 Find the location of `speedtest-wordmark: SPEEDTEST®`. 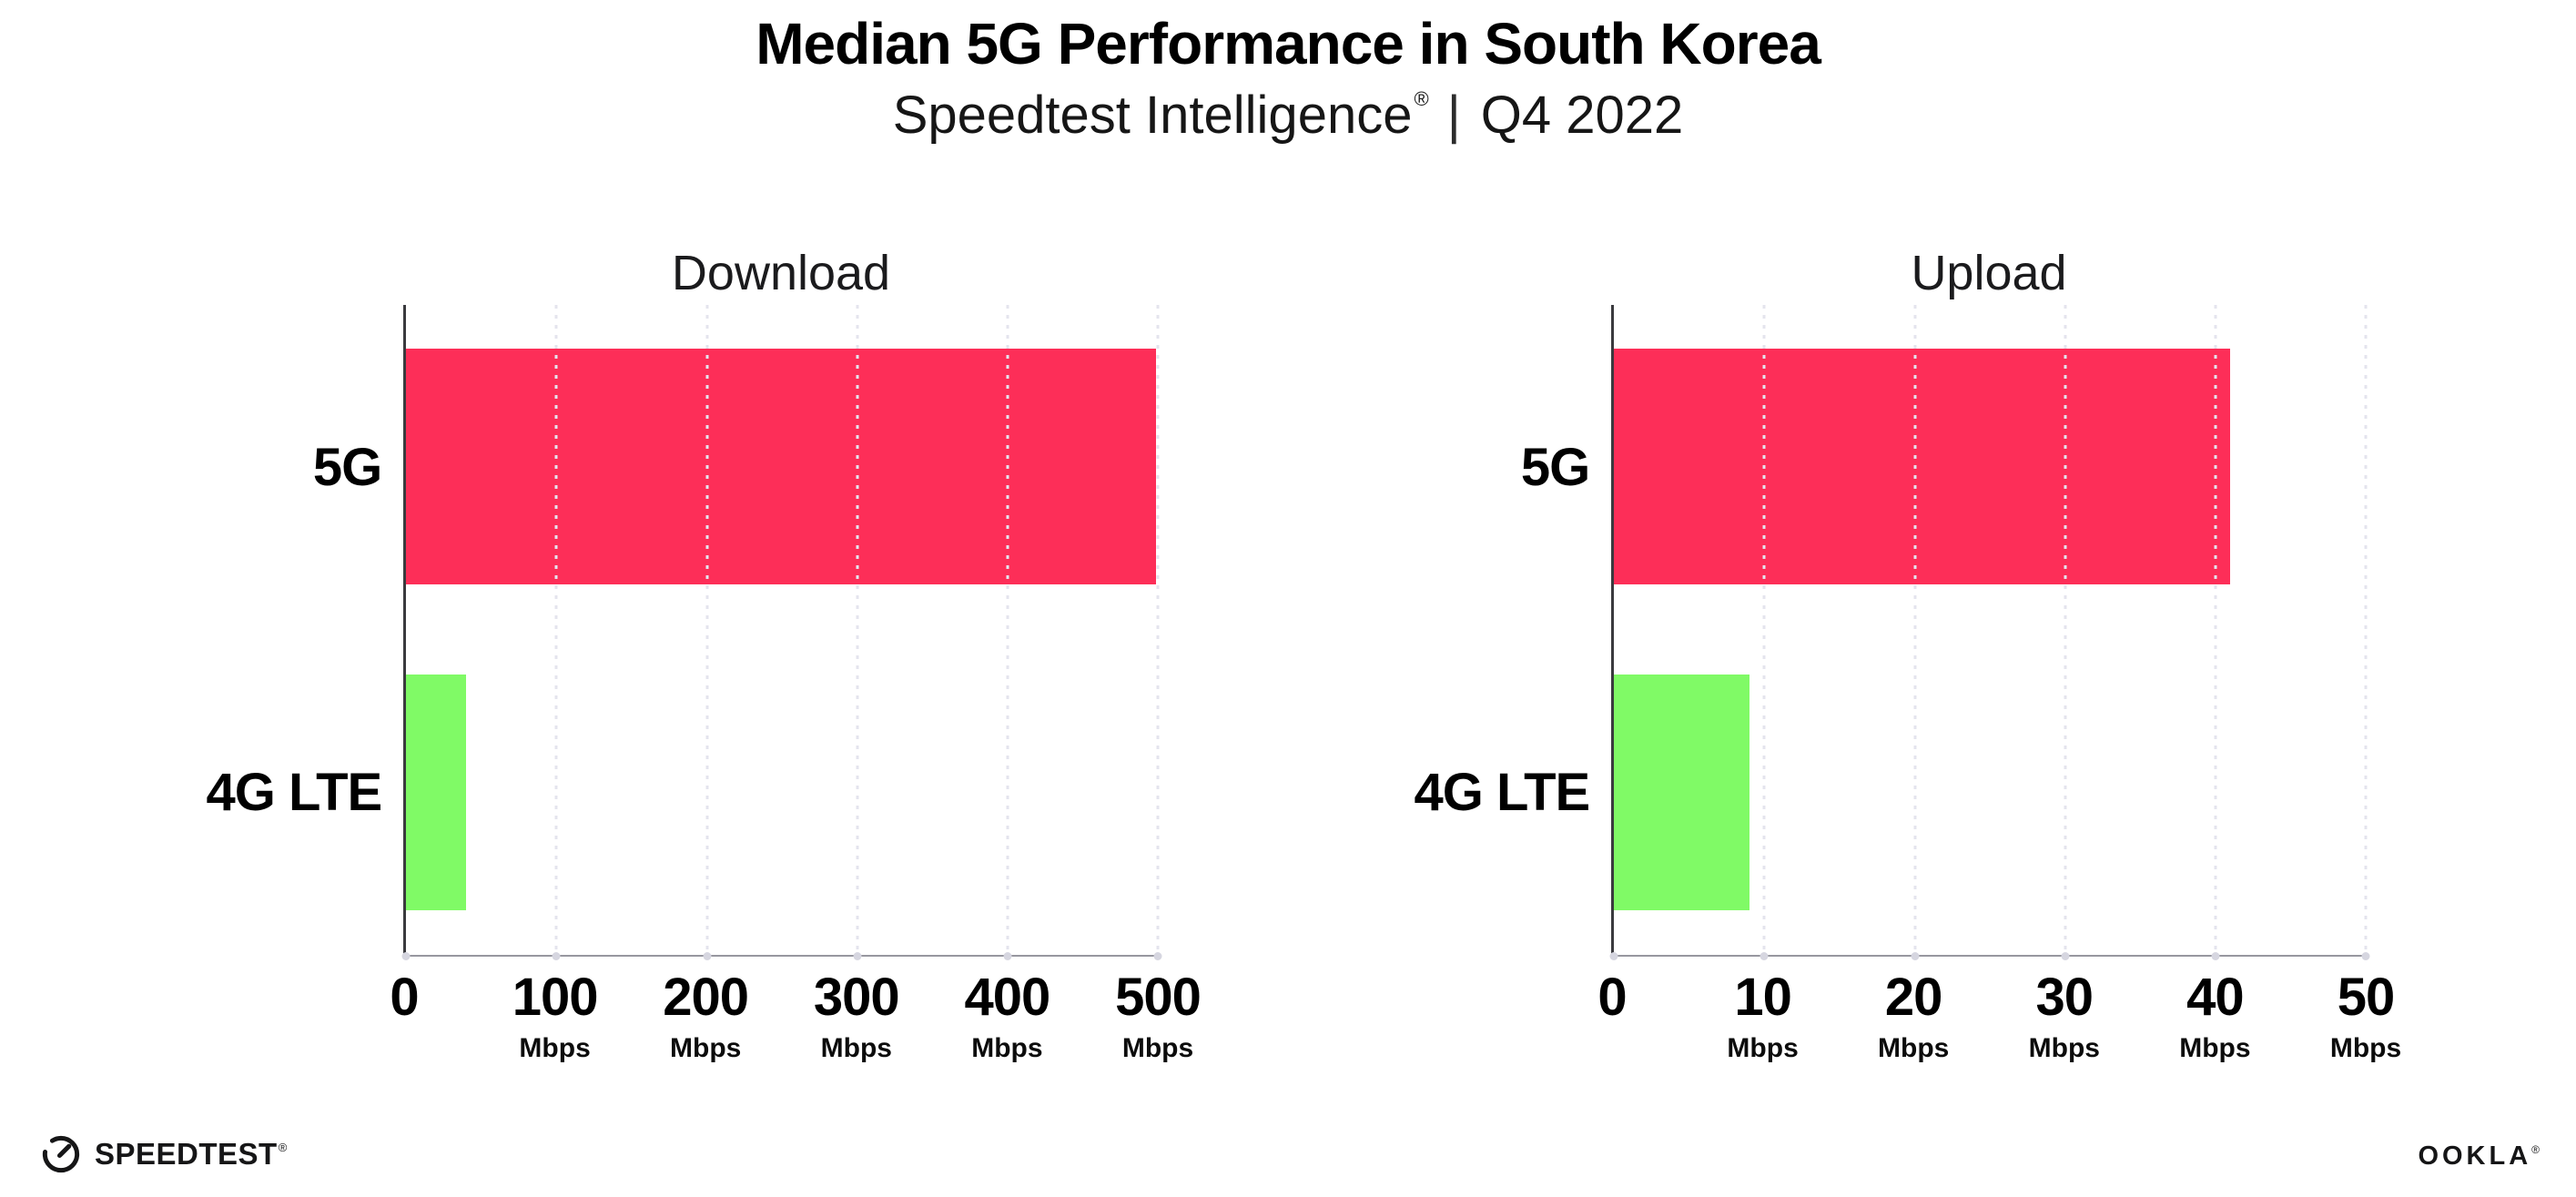

speedtest-wordmark: SPEEDTEST® is located at coordinates (191, 1154).